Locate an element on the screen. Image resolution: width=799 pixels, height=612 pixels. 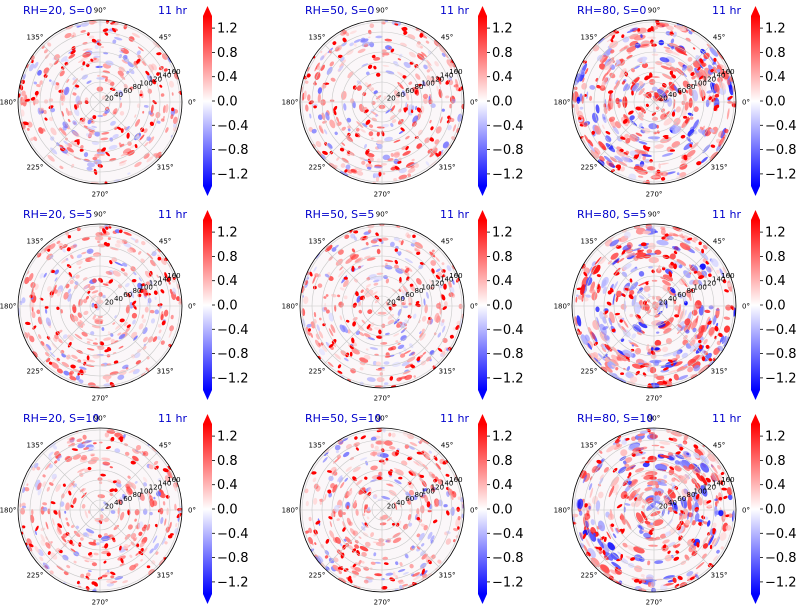
colorbar-tick-label: 0.4 is located at coordinates (227, 77).